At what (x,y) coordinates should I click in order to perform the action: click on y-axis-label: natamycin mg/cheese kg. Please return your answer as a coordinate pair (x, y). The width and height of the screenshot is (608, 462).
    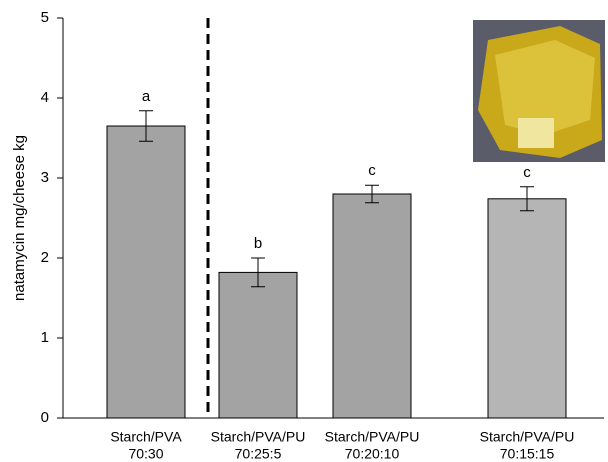
    Looking at the image, I should click on (19, 218).